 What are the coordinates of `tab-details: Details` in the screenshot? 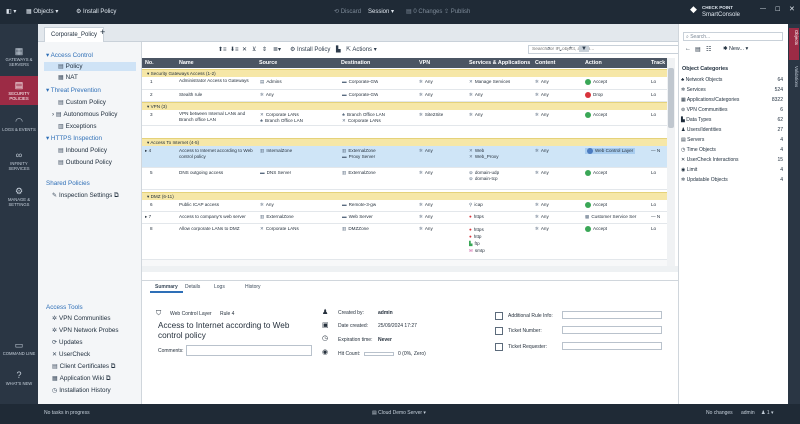 It's located at (193, 287).